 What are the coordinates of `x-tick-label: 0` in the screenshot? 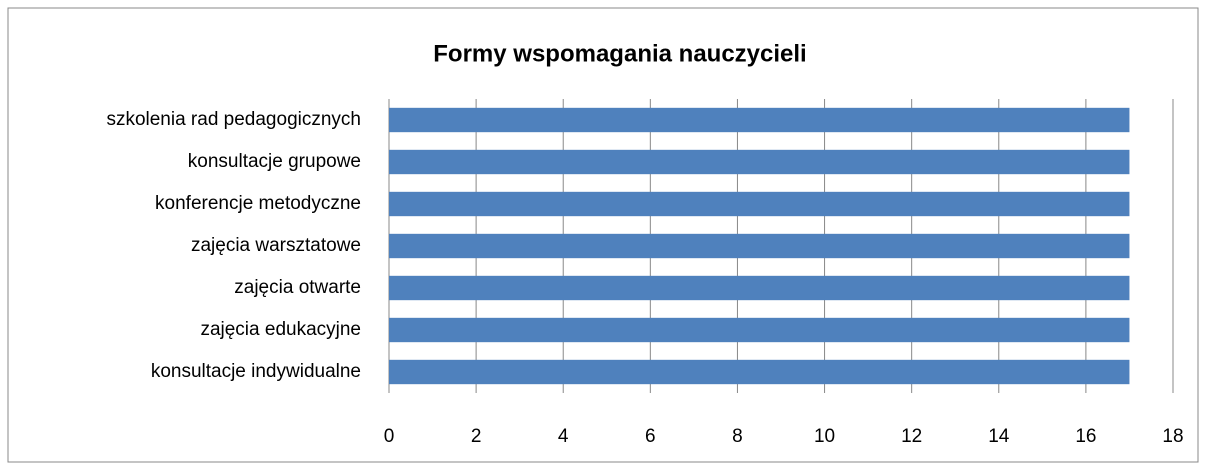 It's located at (389, 436).